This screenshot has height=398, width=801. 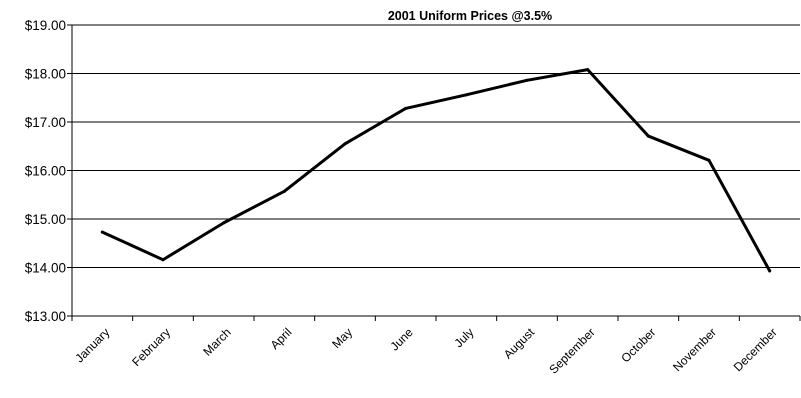 I want to click on x-tick-label: June, so click(x=401, y=339).